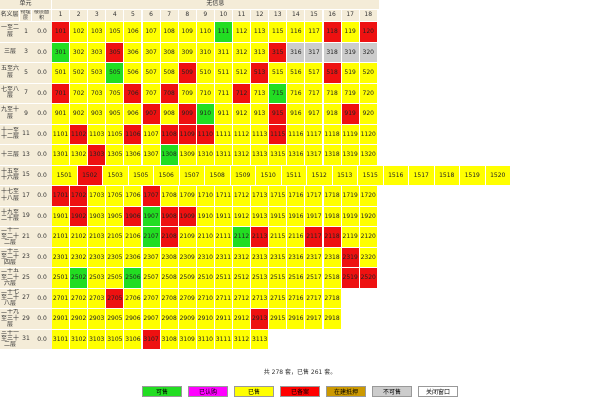 The height and width of the screenshot is (411, 600). What do you see at coordinates (368, 278) in the screenshot?
I see `unit-cell: 2520` at bounding box center [368, 278].